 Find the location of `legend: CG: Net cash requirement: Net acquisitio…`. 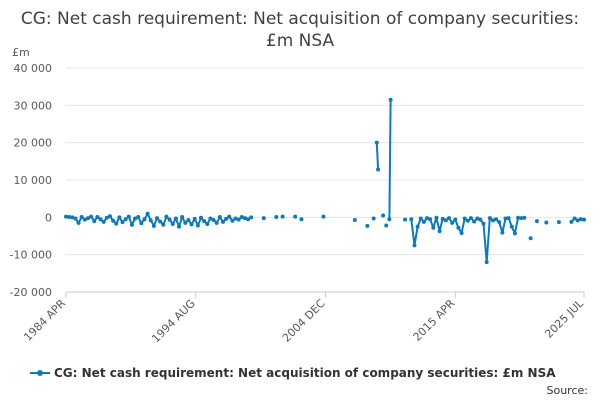

legend: CG: Net cash requirement: Net acquisitio… is located at coordinates (293, 373).